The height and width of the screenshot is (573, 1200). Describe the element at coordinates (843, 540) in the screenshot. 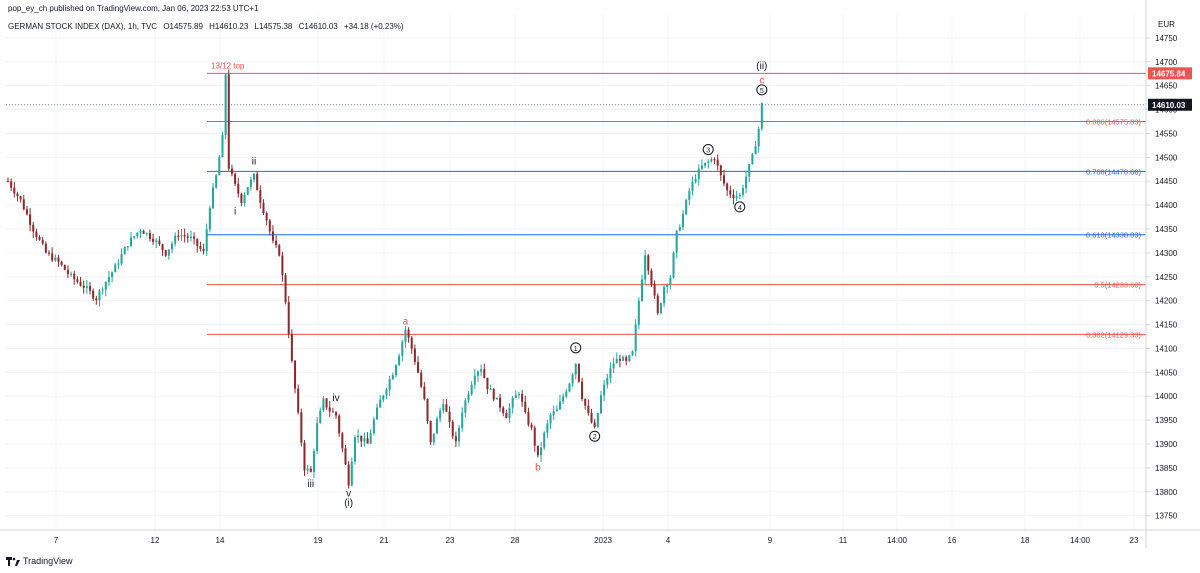

I see `x-tick-label: 11` at that location.